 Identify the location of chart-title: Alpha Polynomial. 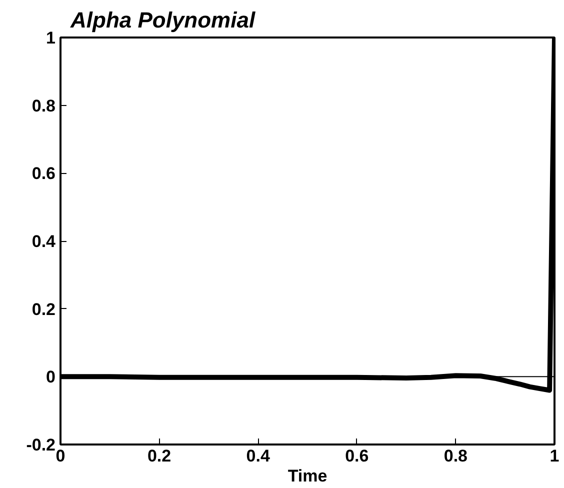
(163, 20).